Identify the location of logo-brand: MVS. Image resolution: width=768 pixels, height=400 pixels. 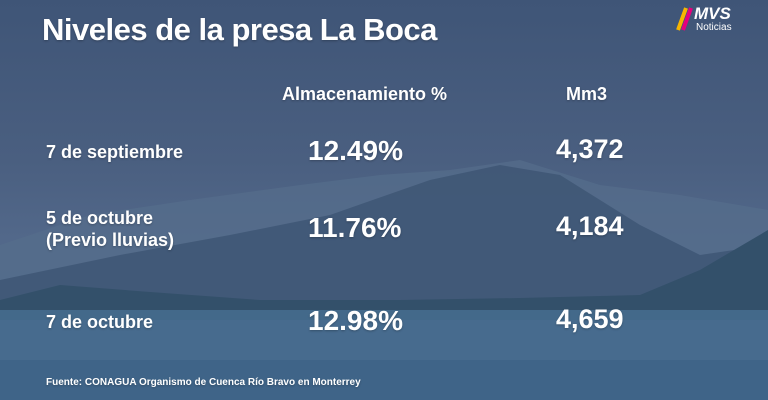
(712, 13).